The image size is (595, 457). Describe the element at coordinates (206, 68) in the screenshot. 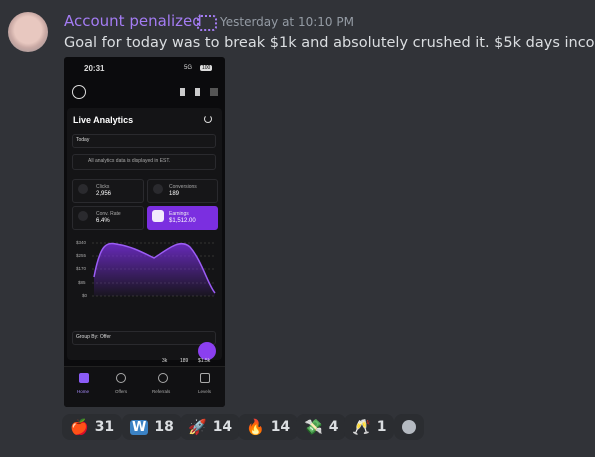

I see `status-battery: 100` at that location.